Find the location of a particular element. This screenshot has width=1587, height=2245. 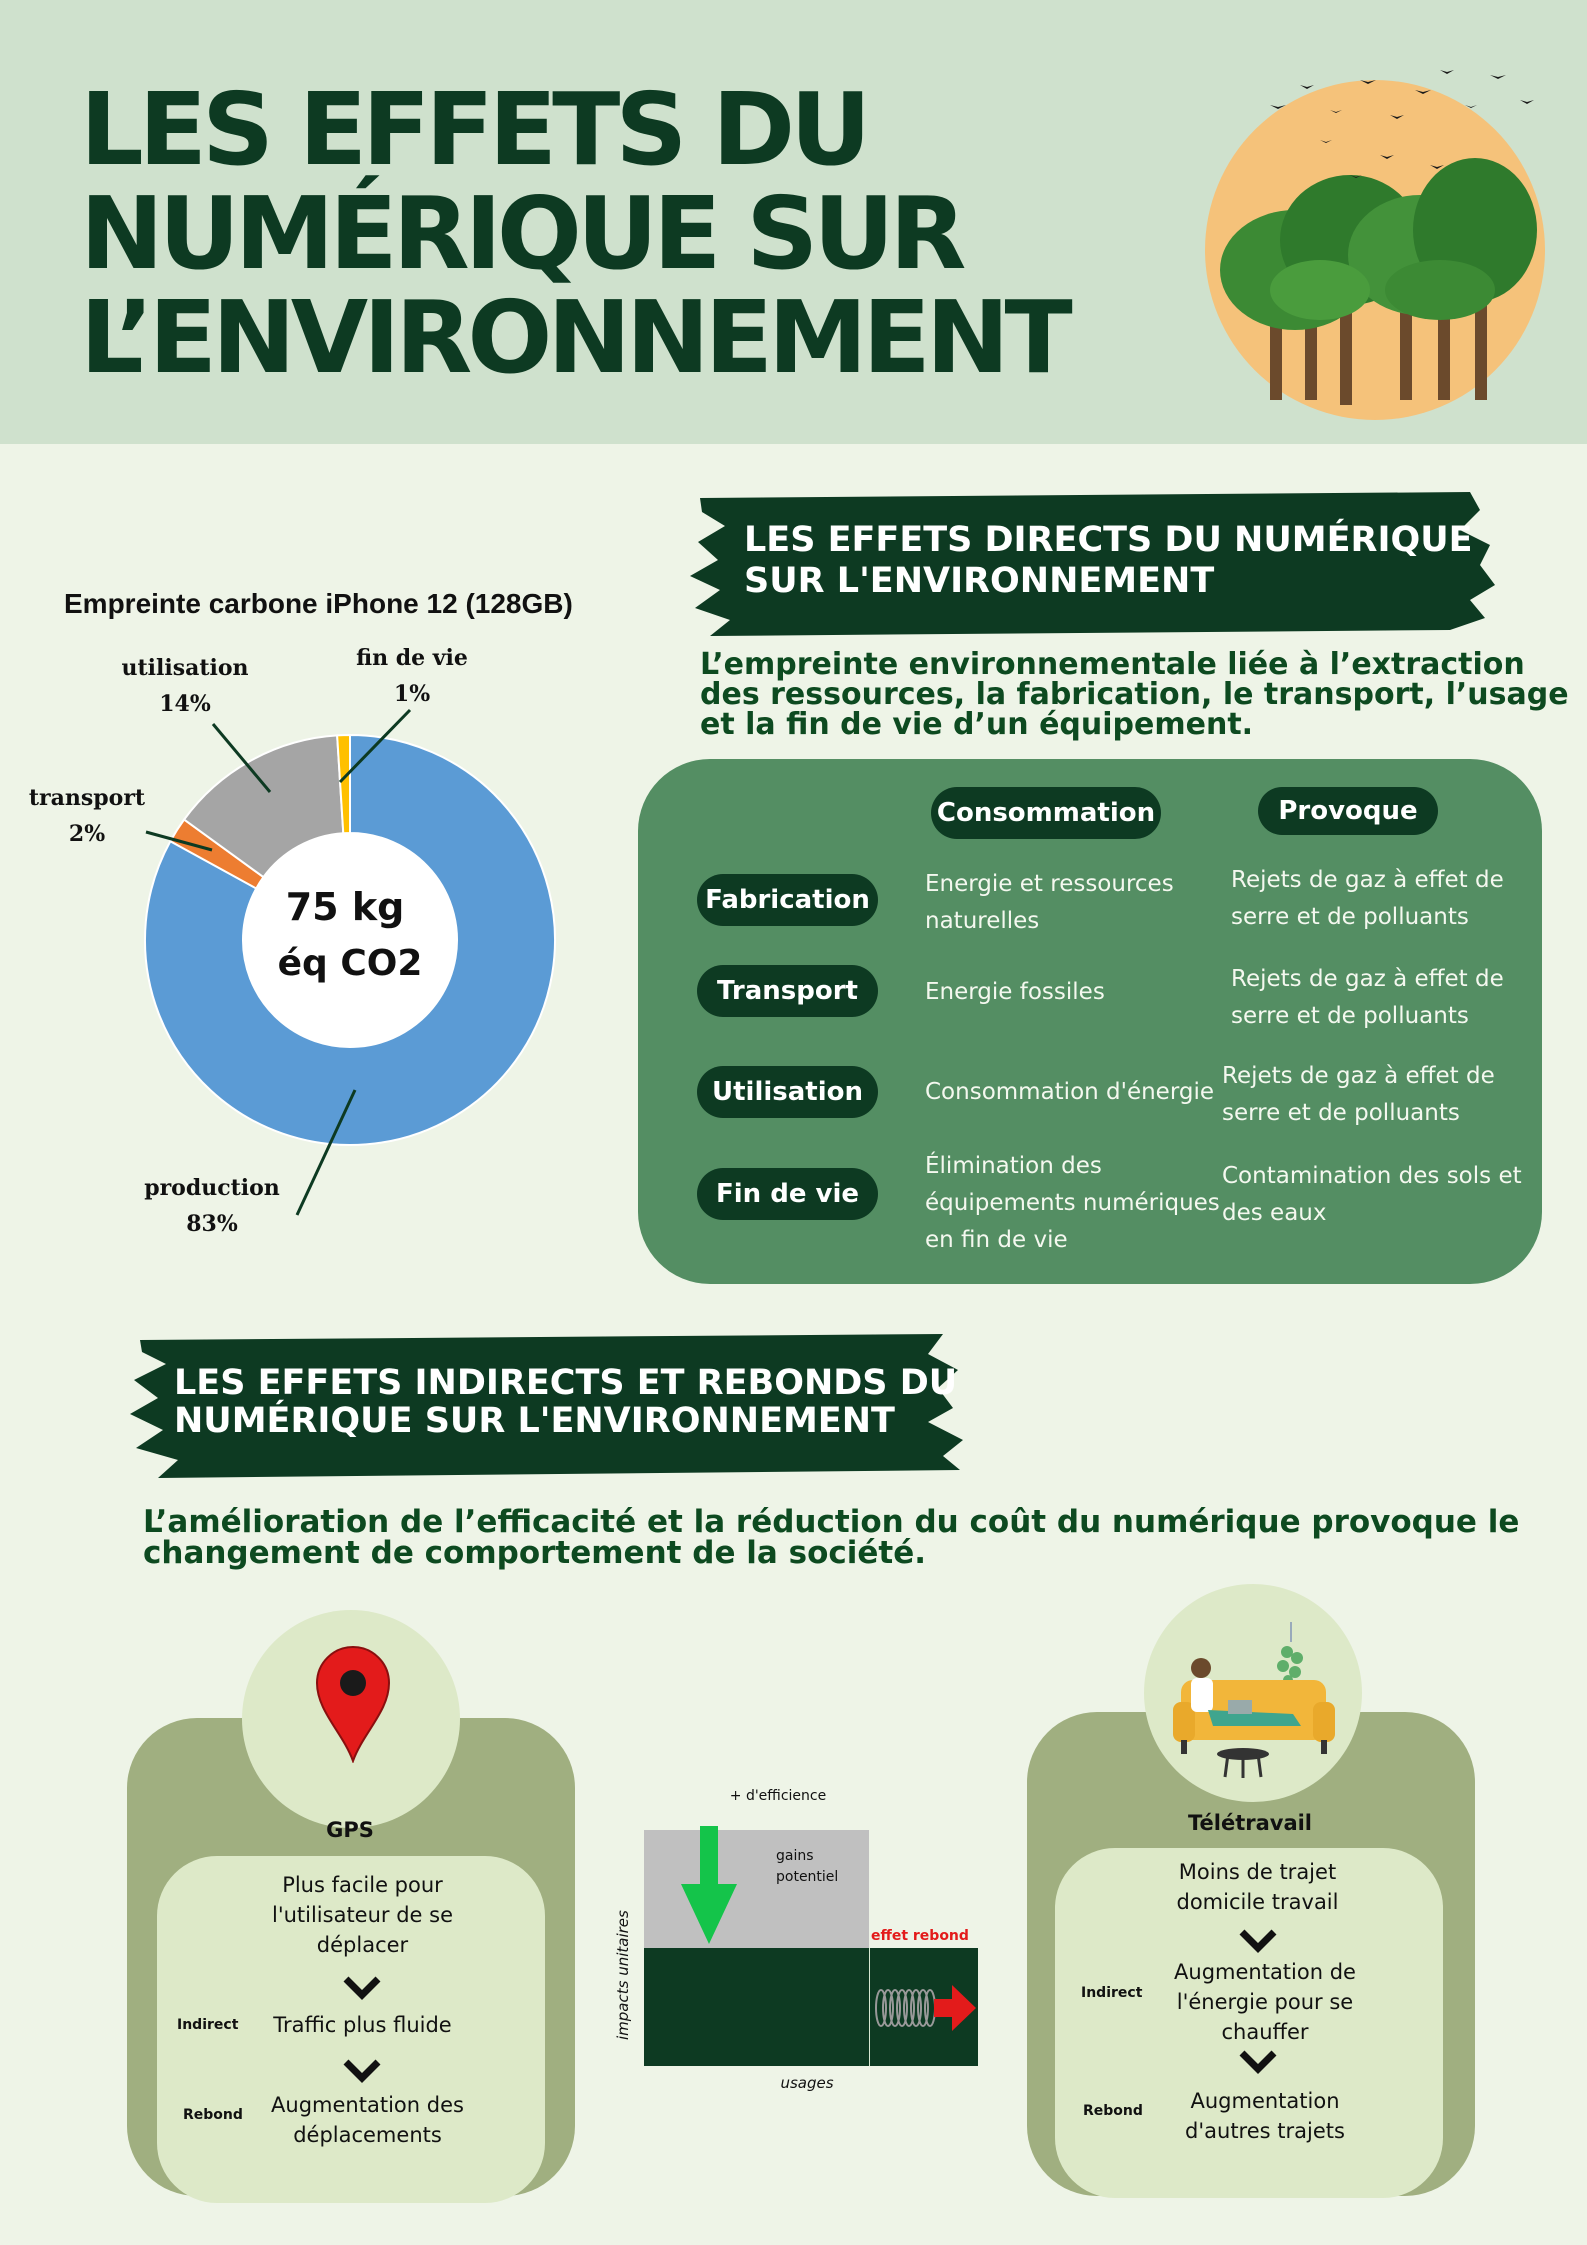

cell-consumption: Energie fossiles is located at coordinates (1015, 992).